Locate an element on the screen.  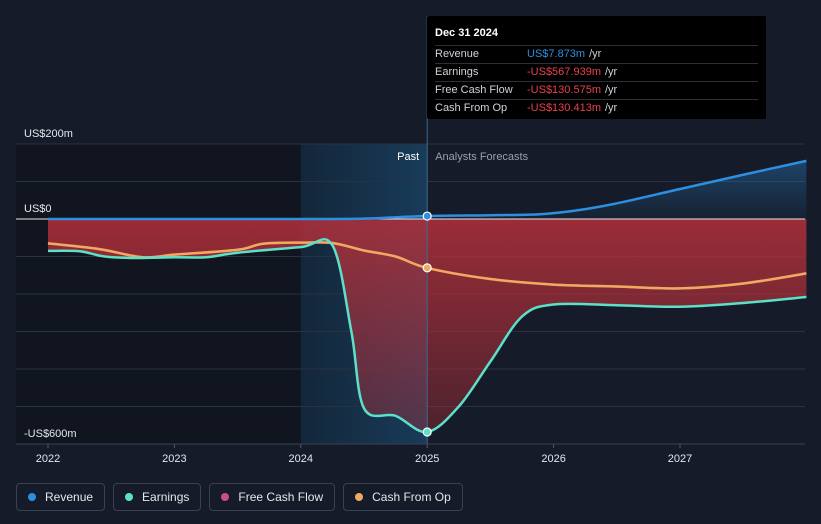
tooltip-row-cash-from-op: Cash From Op -US$130.413m /yr is located at coordinates (596, 108).